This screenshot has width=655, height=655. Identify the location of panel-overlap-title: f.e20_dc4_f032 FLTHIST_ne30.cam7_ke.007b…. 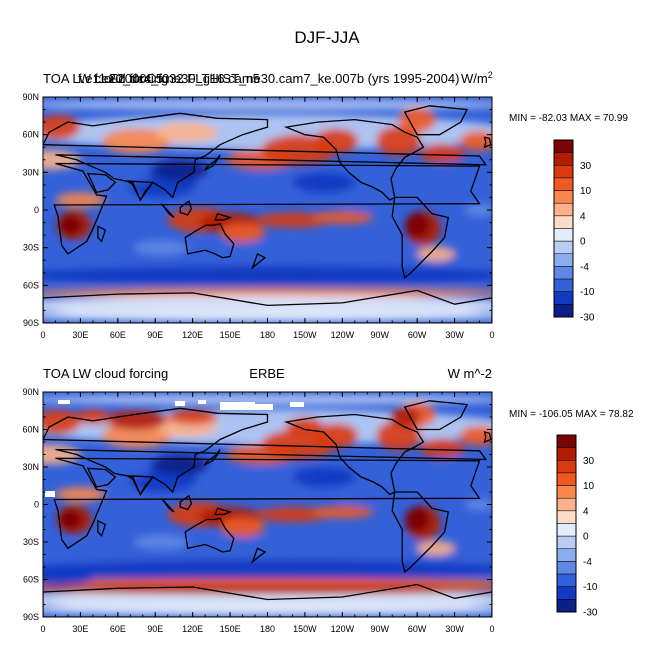
(276, 78).